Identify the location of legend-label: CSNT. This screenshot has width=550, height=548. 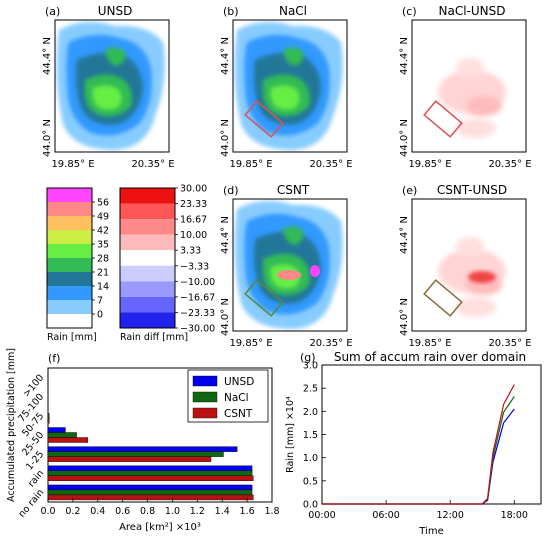
(238, 414).